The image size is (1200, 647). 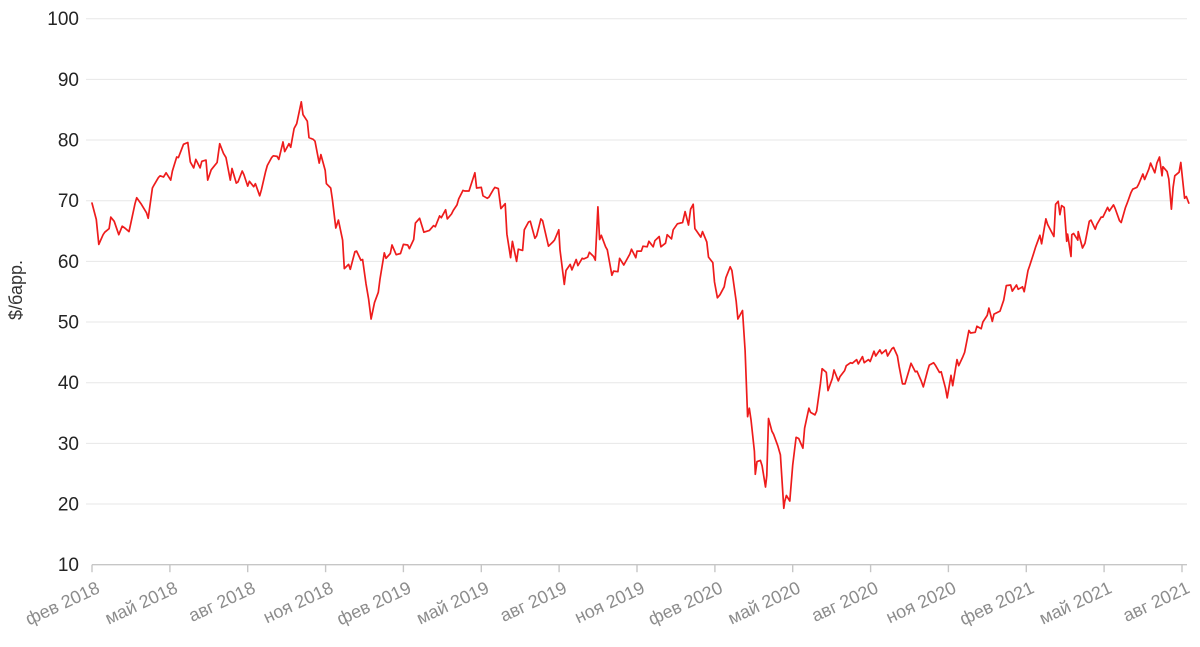 What do you see at coordinates (685, 603) in the screenshot?
I see `x-tick-label: фев 2020` at bounding box center [685, 603].